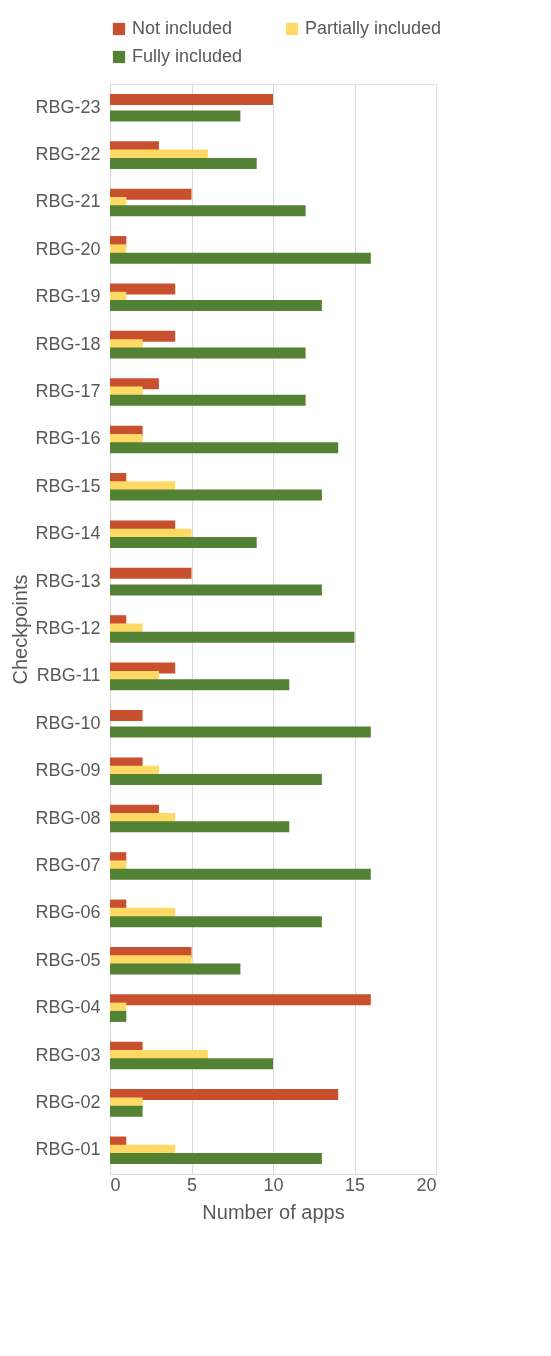  Describe the element at coordinates (68, 1149) in the screenshot. I see `y-tick-label: RBG-01` at that location.